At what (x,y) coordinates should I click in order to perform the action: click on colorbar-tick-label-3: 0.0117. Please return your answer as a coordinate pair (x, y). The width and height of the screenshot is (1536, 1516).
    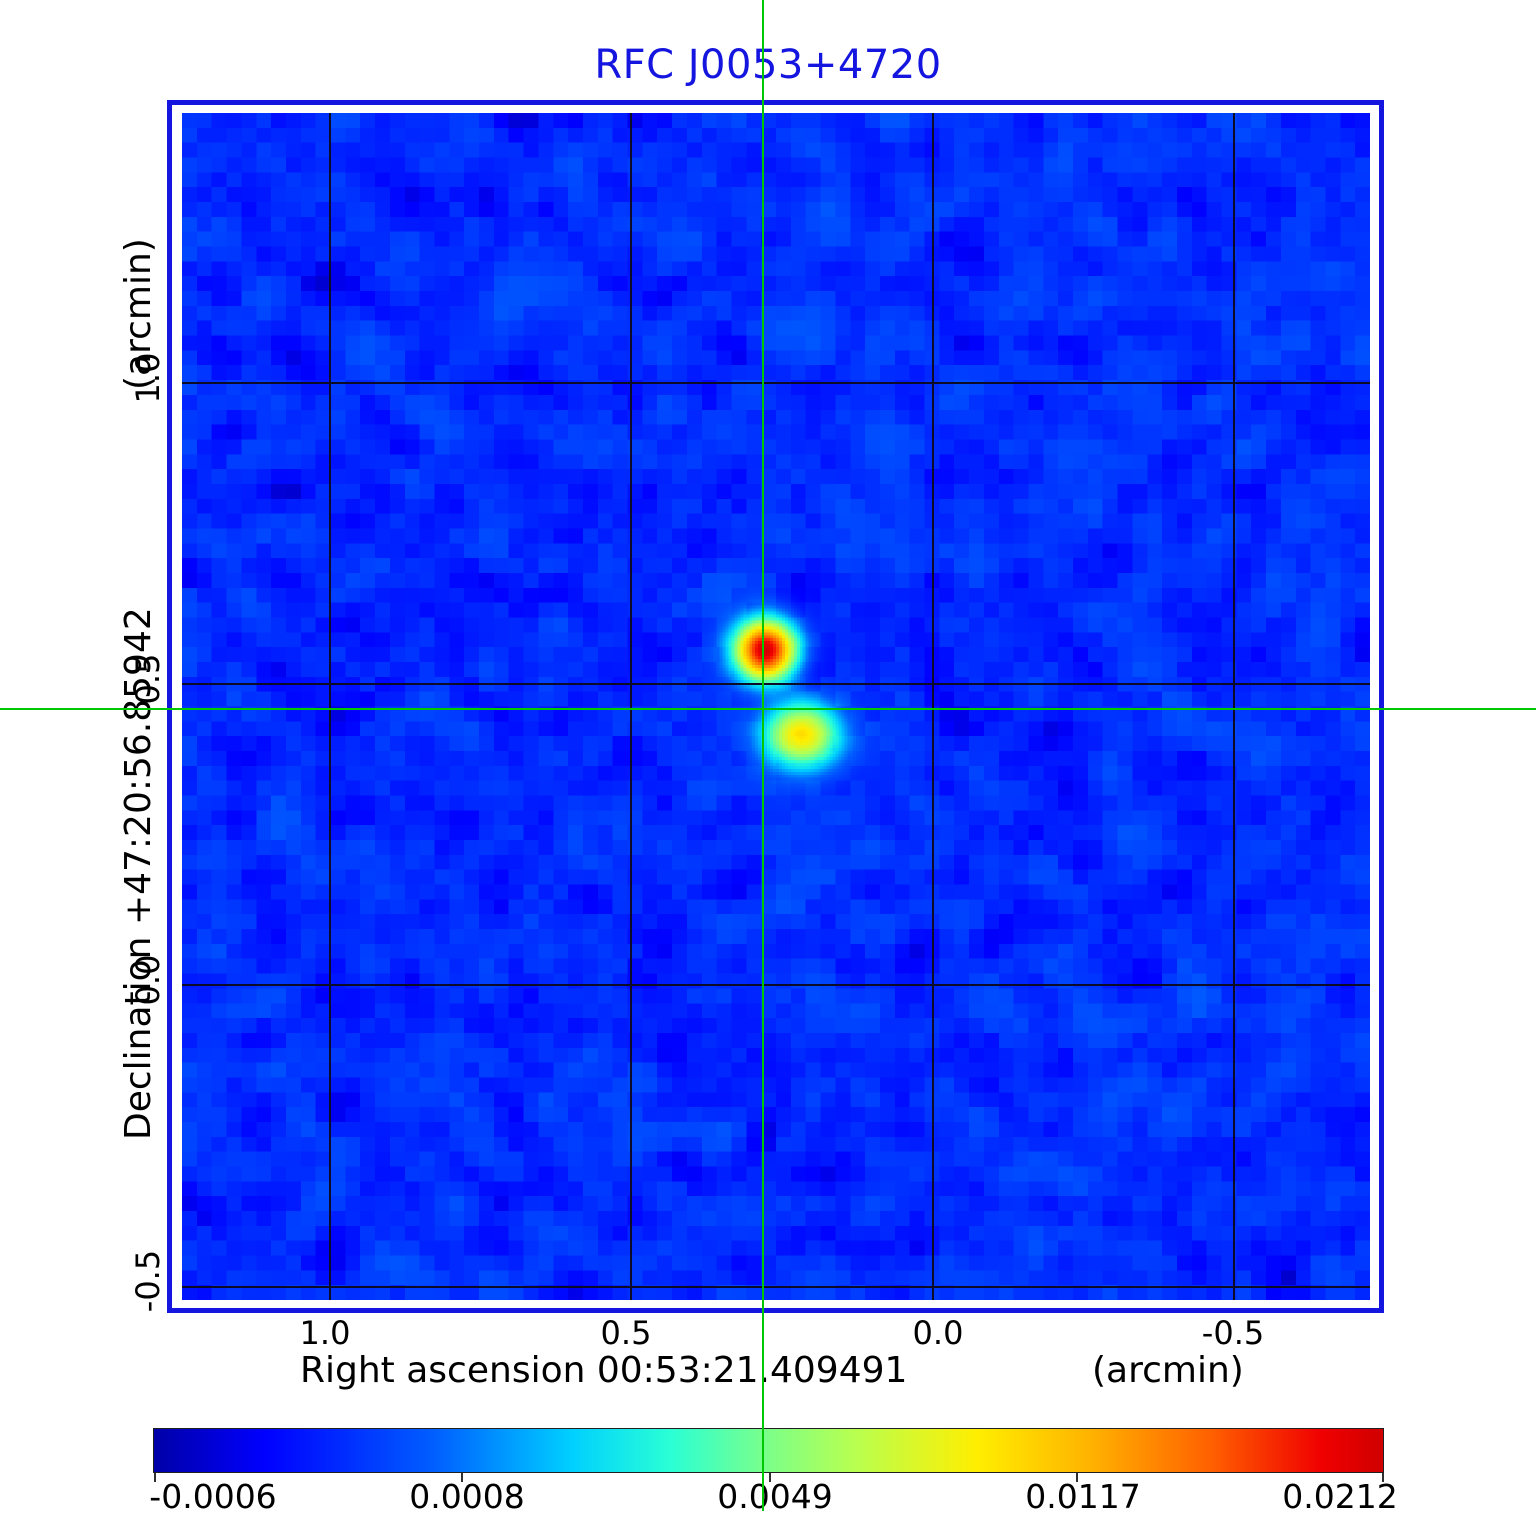
    Looking at the image, I should click on (1083, 1496).